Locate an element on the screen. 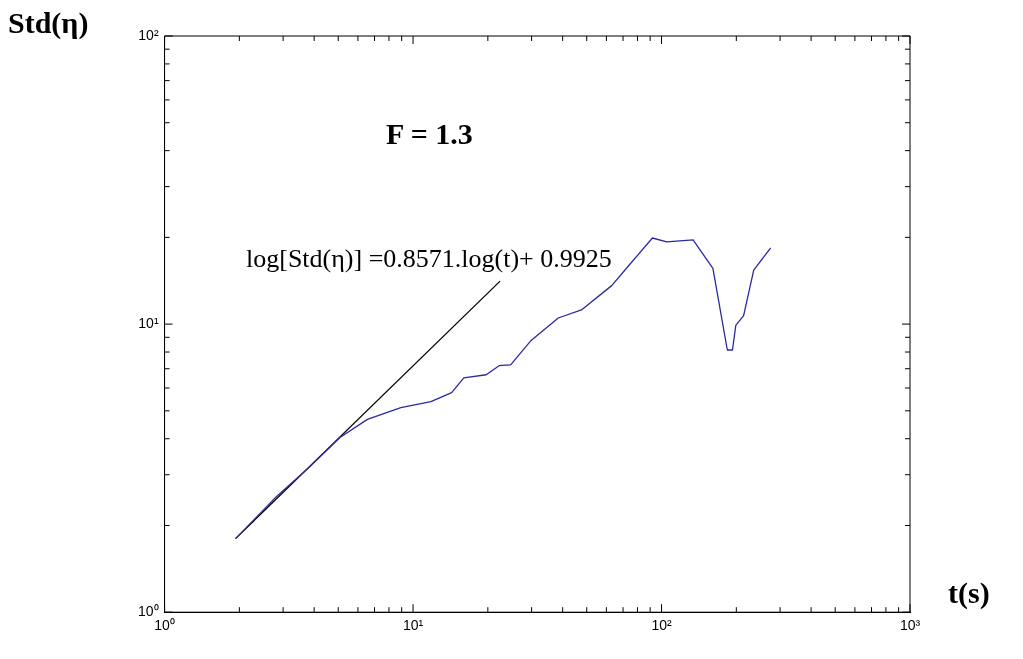 The image size is (1023, 659). x-tick-label: 10¹ is located at coordinates (413, 625).